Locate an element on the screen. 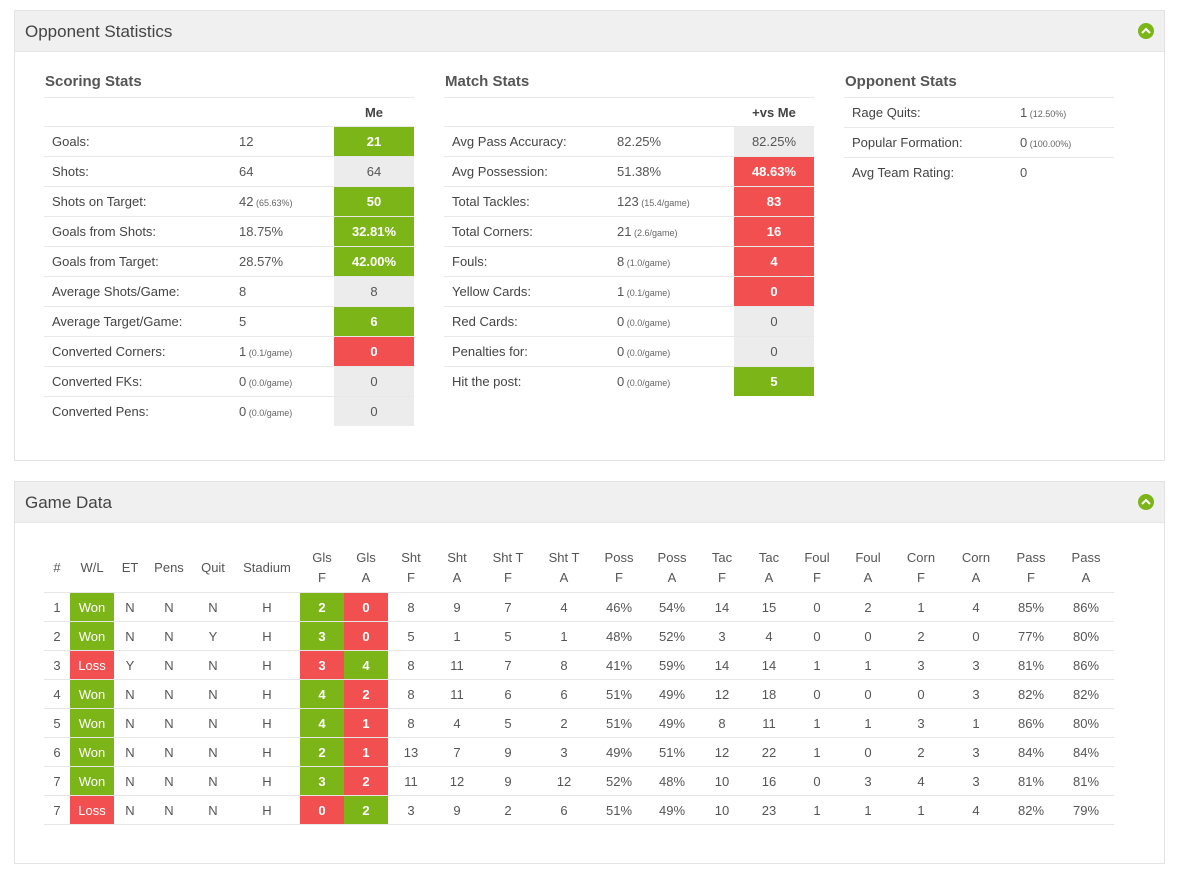  table-cell: 41% is located at coordinates (619, 665).